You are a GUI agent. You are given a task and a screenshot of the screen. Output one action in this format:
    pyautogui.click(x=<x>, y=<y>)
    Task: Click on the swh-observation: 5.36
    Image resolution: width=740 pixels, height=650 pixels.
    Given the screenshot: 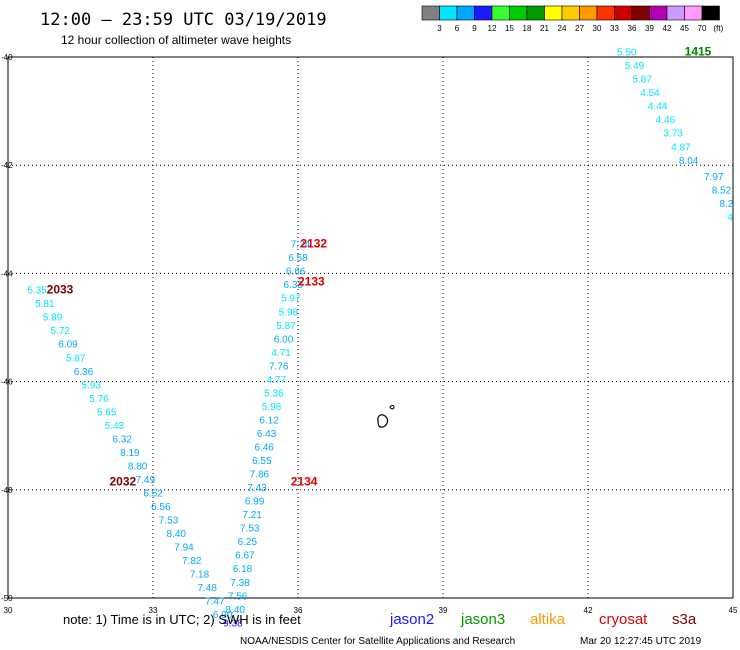 What is the action you would take?
    pyautogui.click(x=274, y=393)
    